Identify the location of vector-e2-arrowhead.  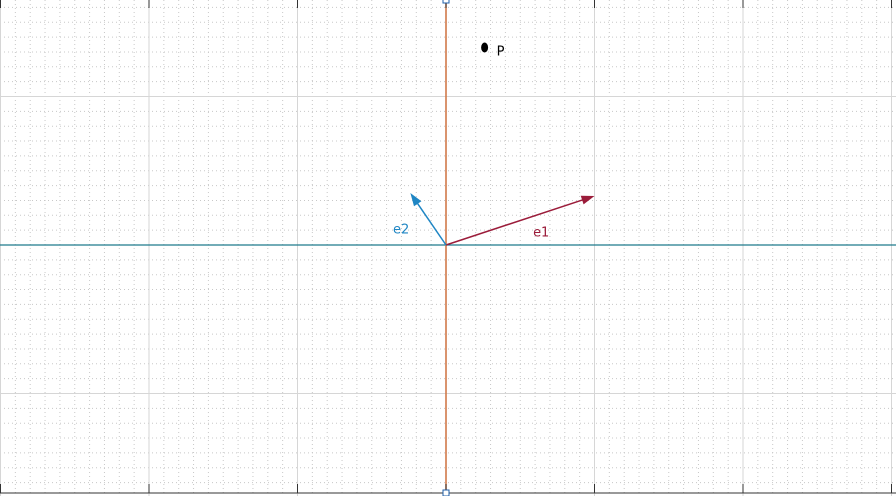
(416, 200).